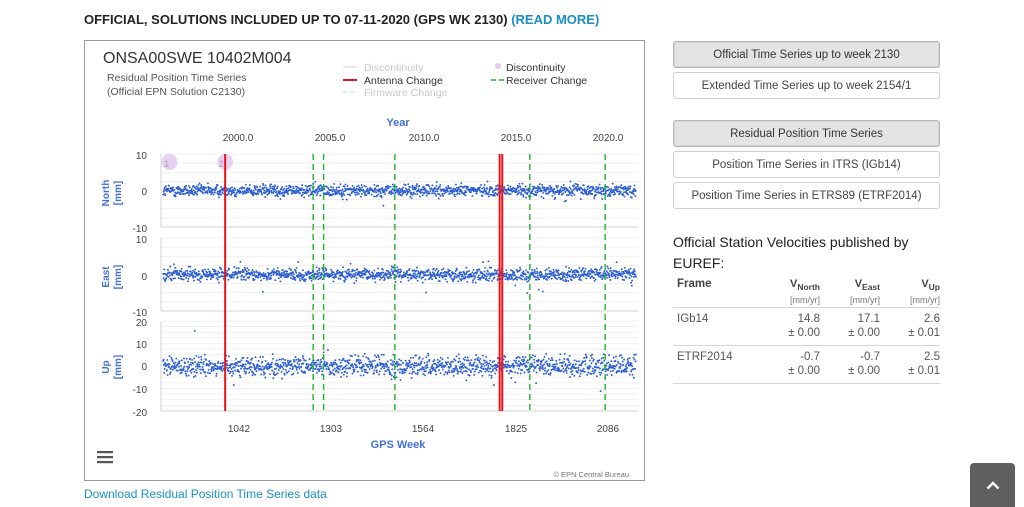 The image size is (1024, 507). What do you see at coordinates (806, 85) in the screenshot?
I see `extended-time-series-button: Extended Time Series up to week 2154/1` at bounding box center [806, 85].